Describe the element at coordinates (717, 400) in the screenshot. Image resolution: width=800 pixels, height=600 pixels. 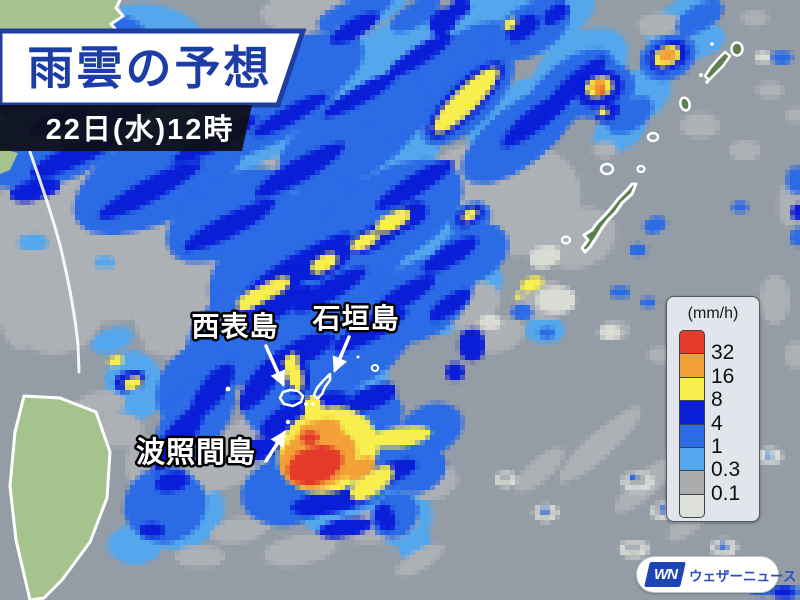
I see `legend-value: 8` at that location.